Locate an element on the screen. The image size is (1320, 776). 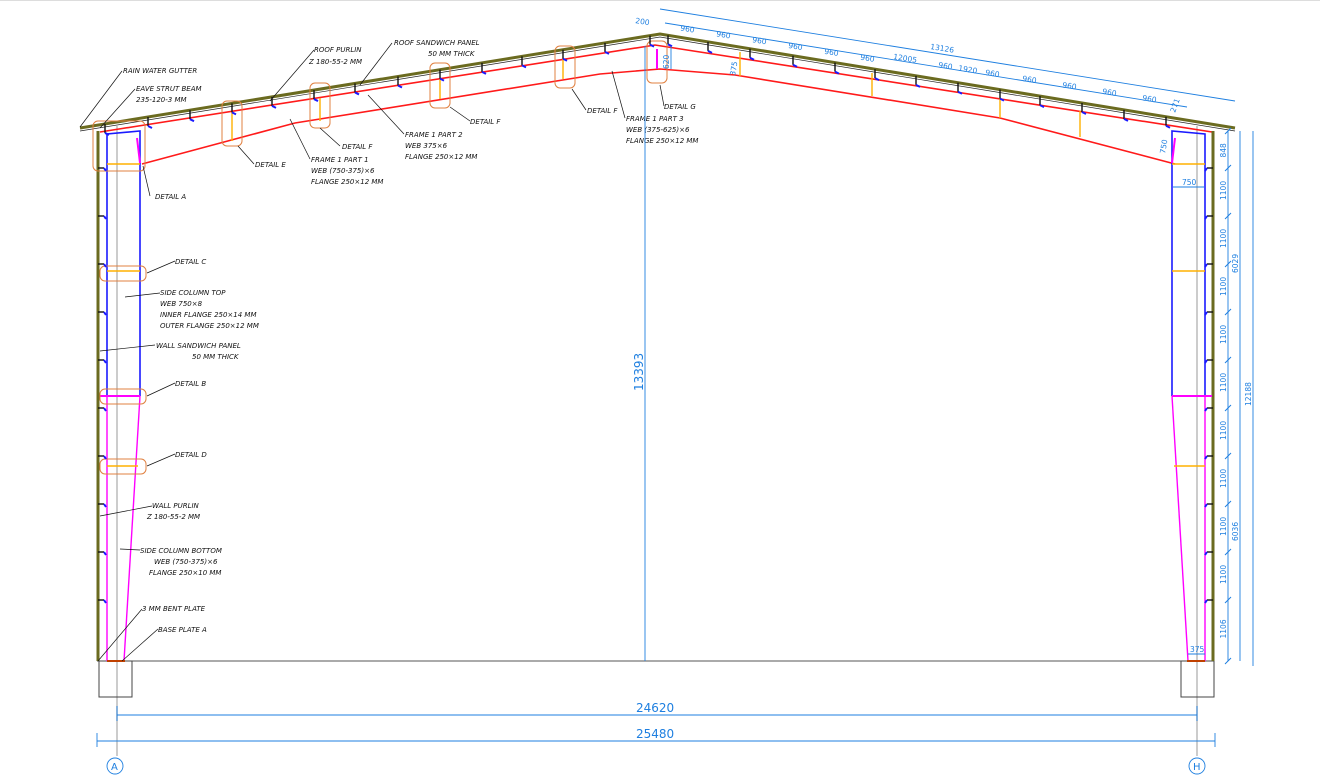
dim-lower-height: 6036 is located at coordinates (1235, 531).